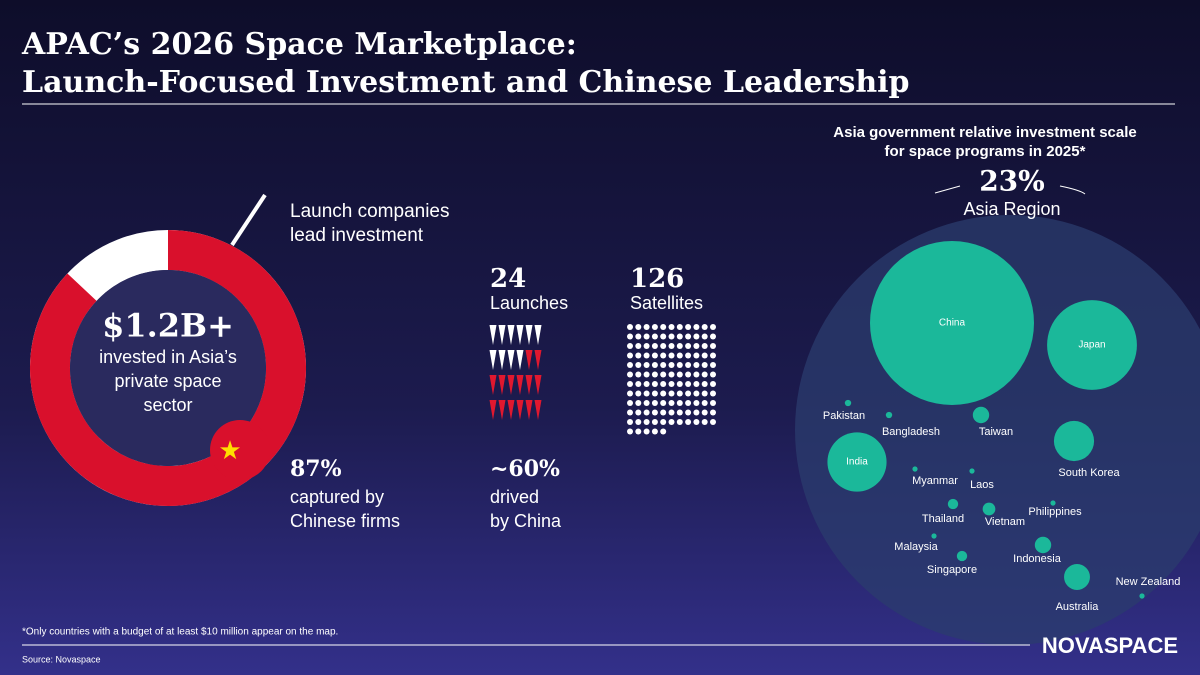 Image resolution: width=1200 pixels, height=675 pixels. What do you see at coordinates (61, 659) in the screenshot?
I see `source: Source: Novaspace` at bounding box center [61, 659].